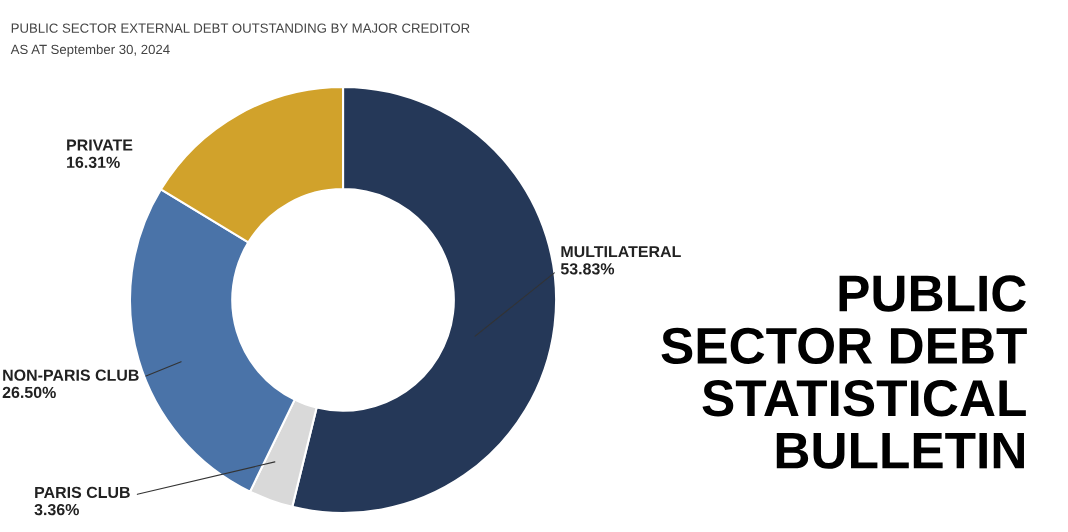 The image size is (1068, 532). What do you see at coordinates (587, 269) in the screenshot?
I see `data-label: 53.83%` at bounding box center [587, 269].